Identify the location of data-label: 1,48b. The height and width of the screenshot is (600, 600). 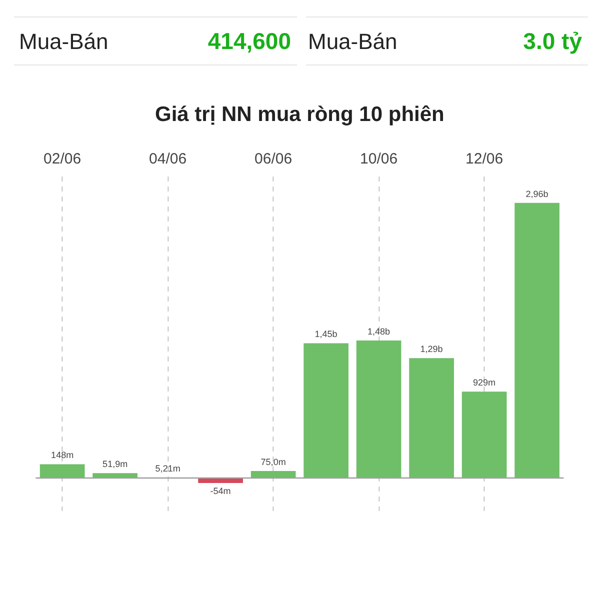
(379, 331).